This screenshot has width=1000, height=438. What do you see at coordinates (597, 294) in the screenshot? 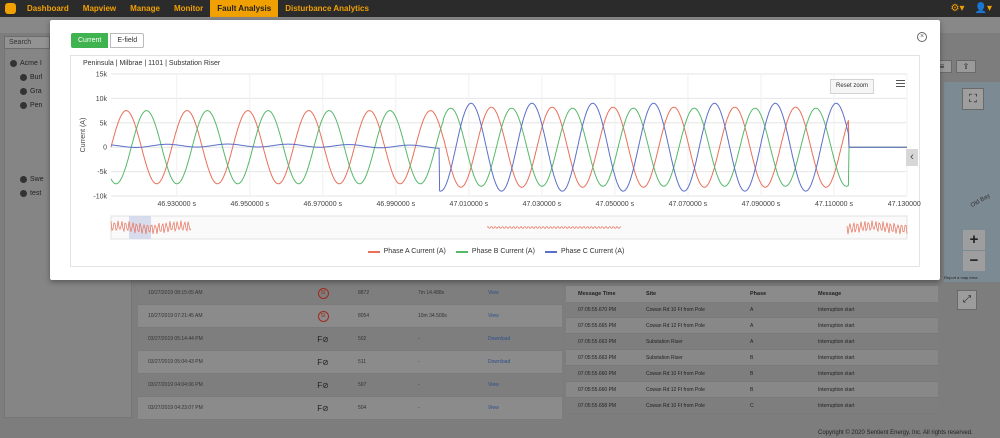
I see `column-header: Message Time` at bounding box center [597, 294].